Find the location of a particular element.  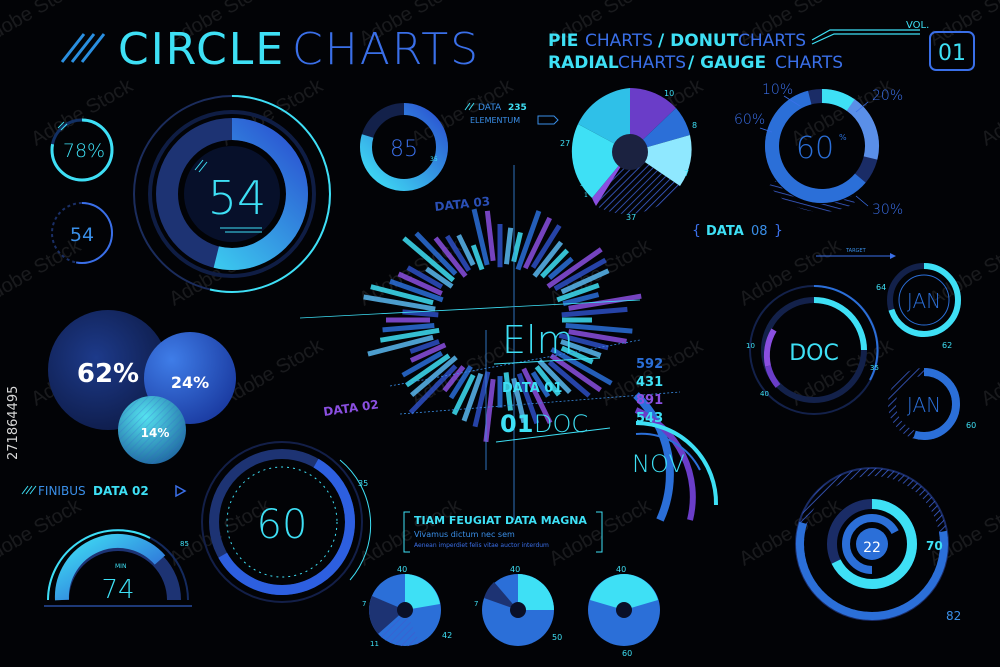

vol-box is located at coordinates (952, 51).